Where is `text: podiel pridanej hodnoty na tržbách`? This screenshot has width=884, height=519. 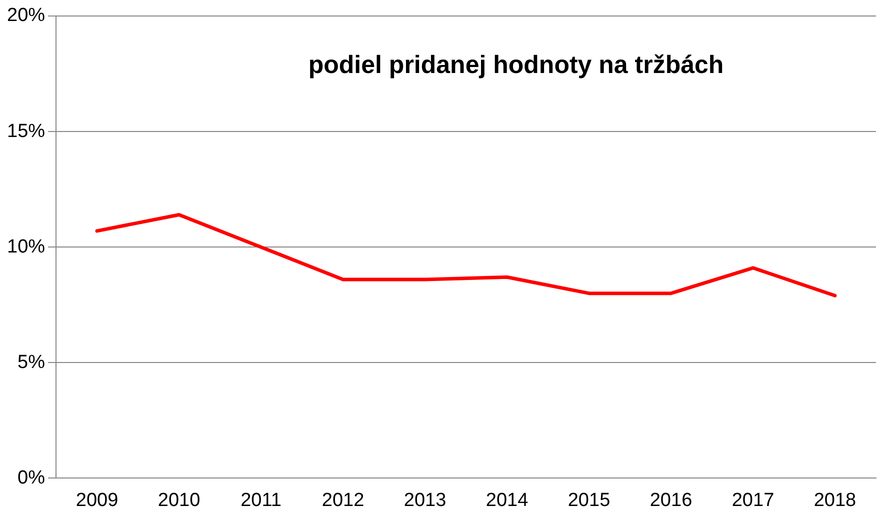 text: podiel pridanej hodnoty na tržbách is located at coordinates (516, 64).